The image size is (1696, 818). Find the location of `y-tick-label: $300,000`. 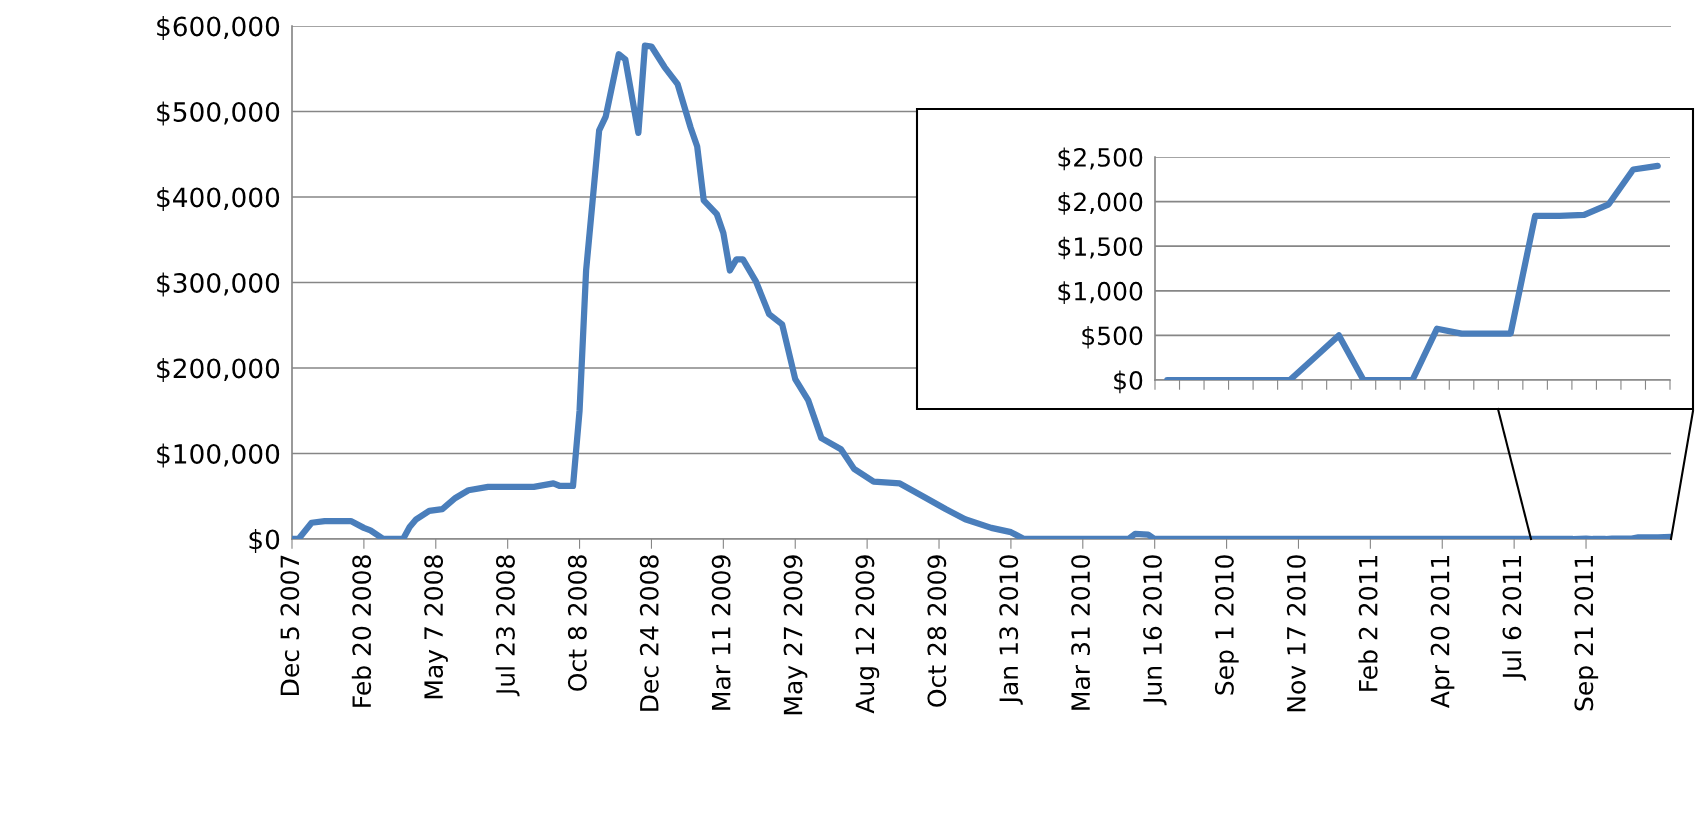

y-tick-label: $300,000 is located at coordinates (218, 284).